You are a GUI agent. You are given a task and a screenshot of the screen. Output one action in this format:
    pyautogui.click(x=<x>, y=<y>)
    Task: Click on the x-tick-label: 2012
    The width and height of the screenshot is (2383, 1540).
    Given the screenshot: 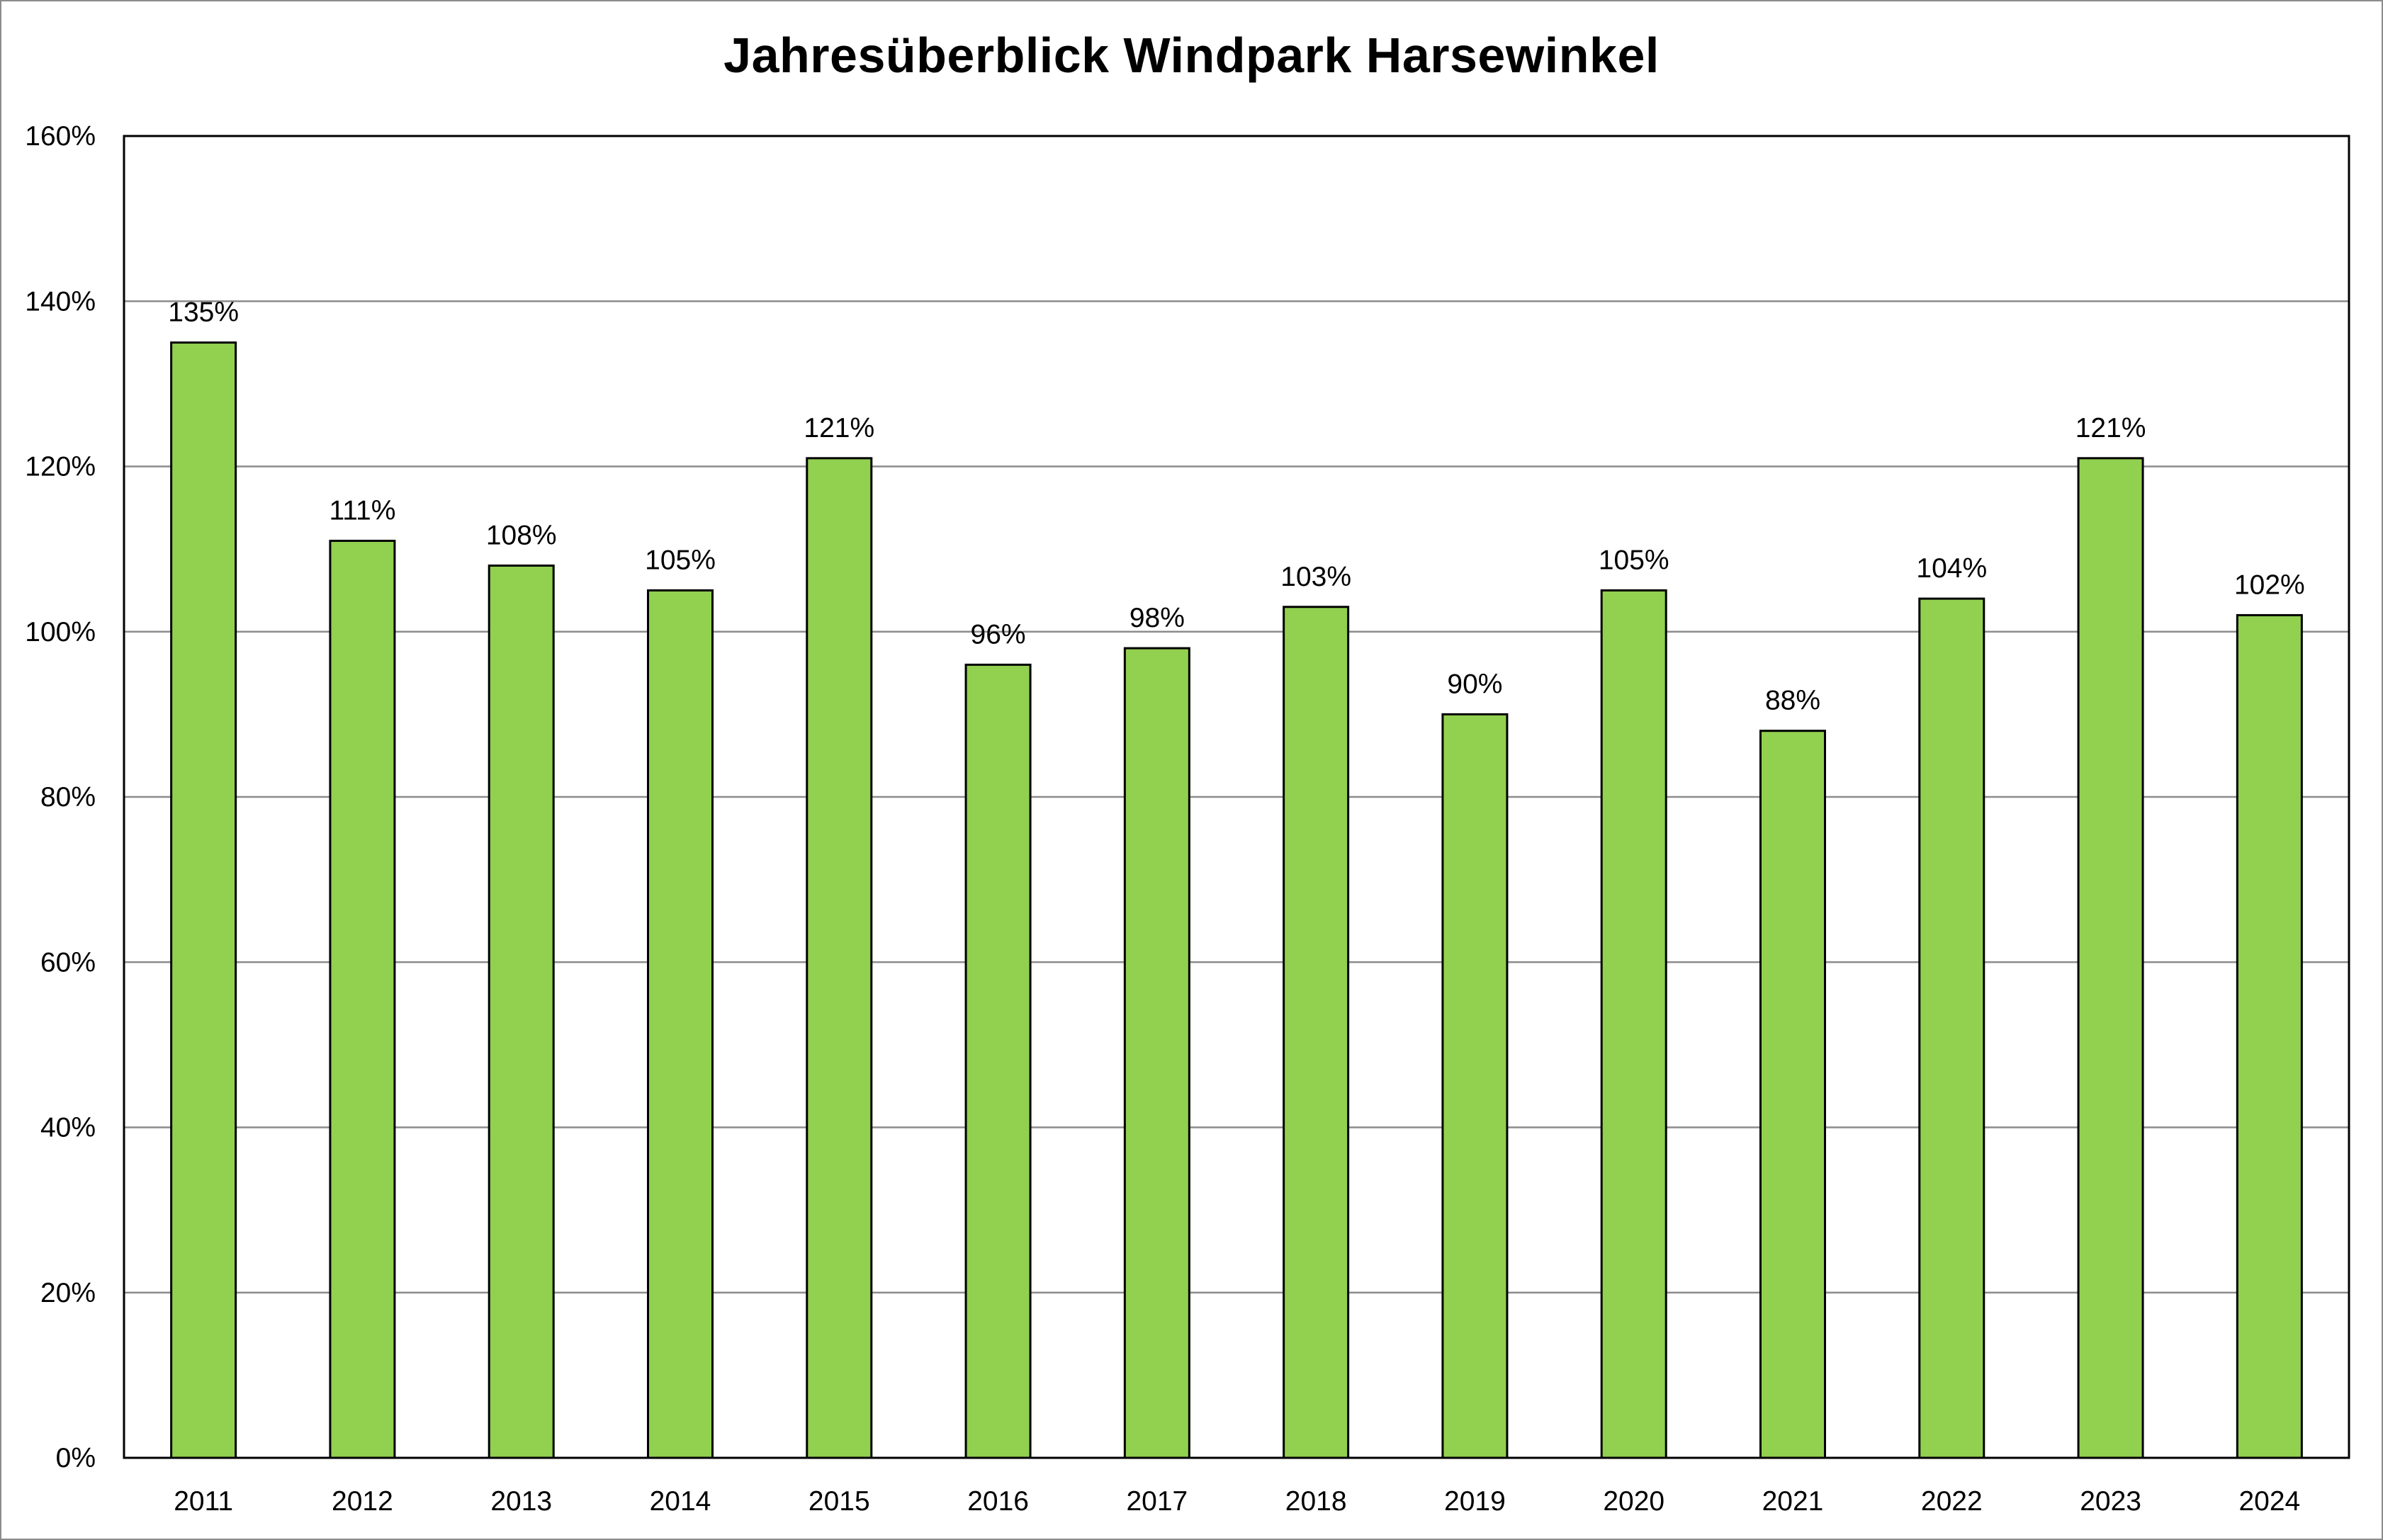 What is the action you would take?
    pyautogui.click(x=362, y=1501)
    